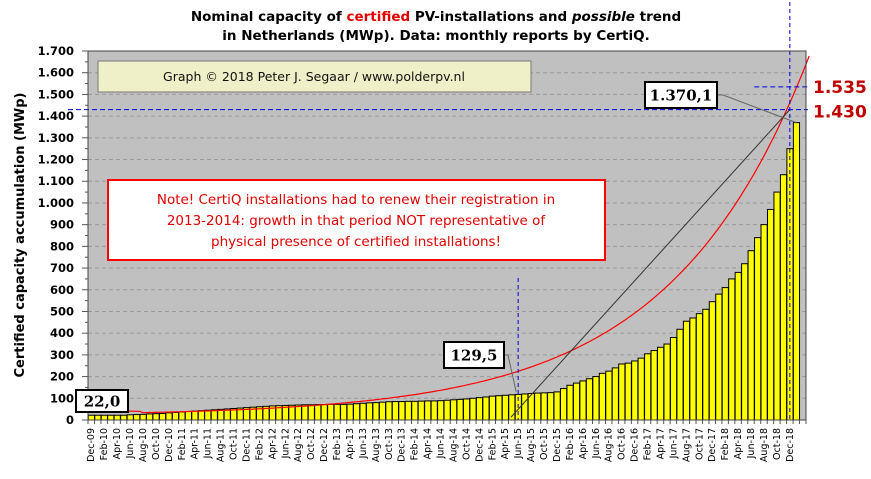 The height and width of the screenshot is (479, 871). I want to click on x-tick-label: Aug-15, so click(531, 445).